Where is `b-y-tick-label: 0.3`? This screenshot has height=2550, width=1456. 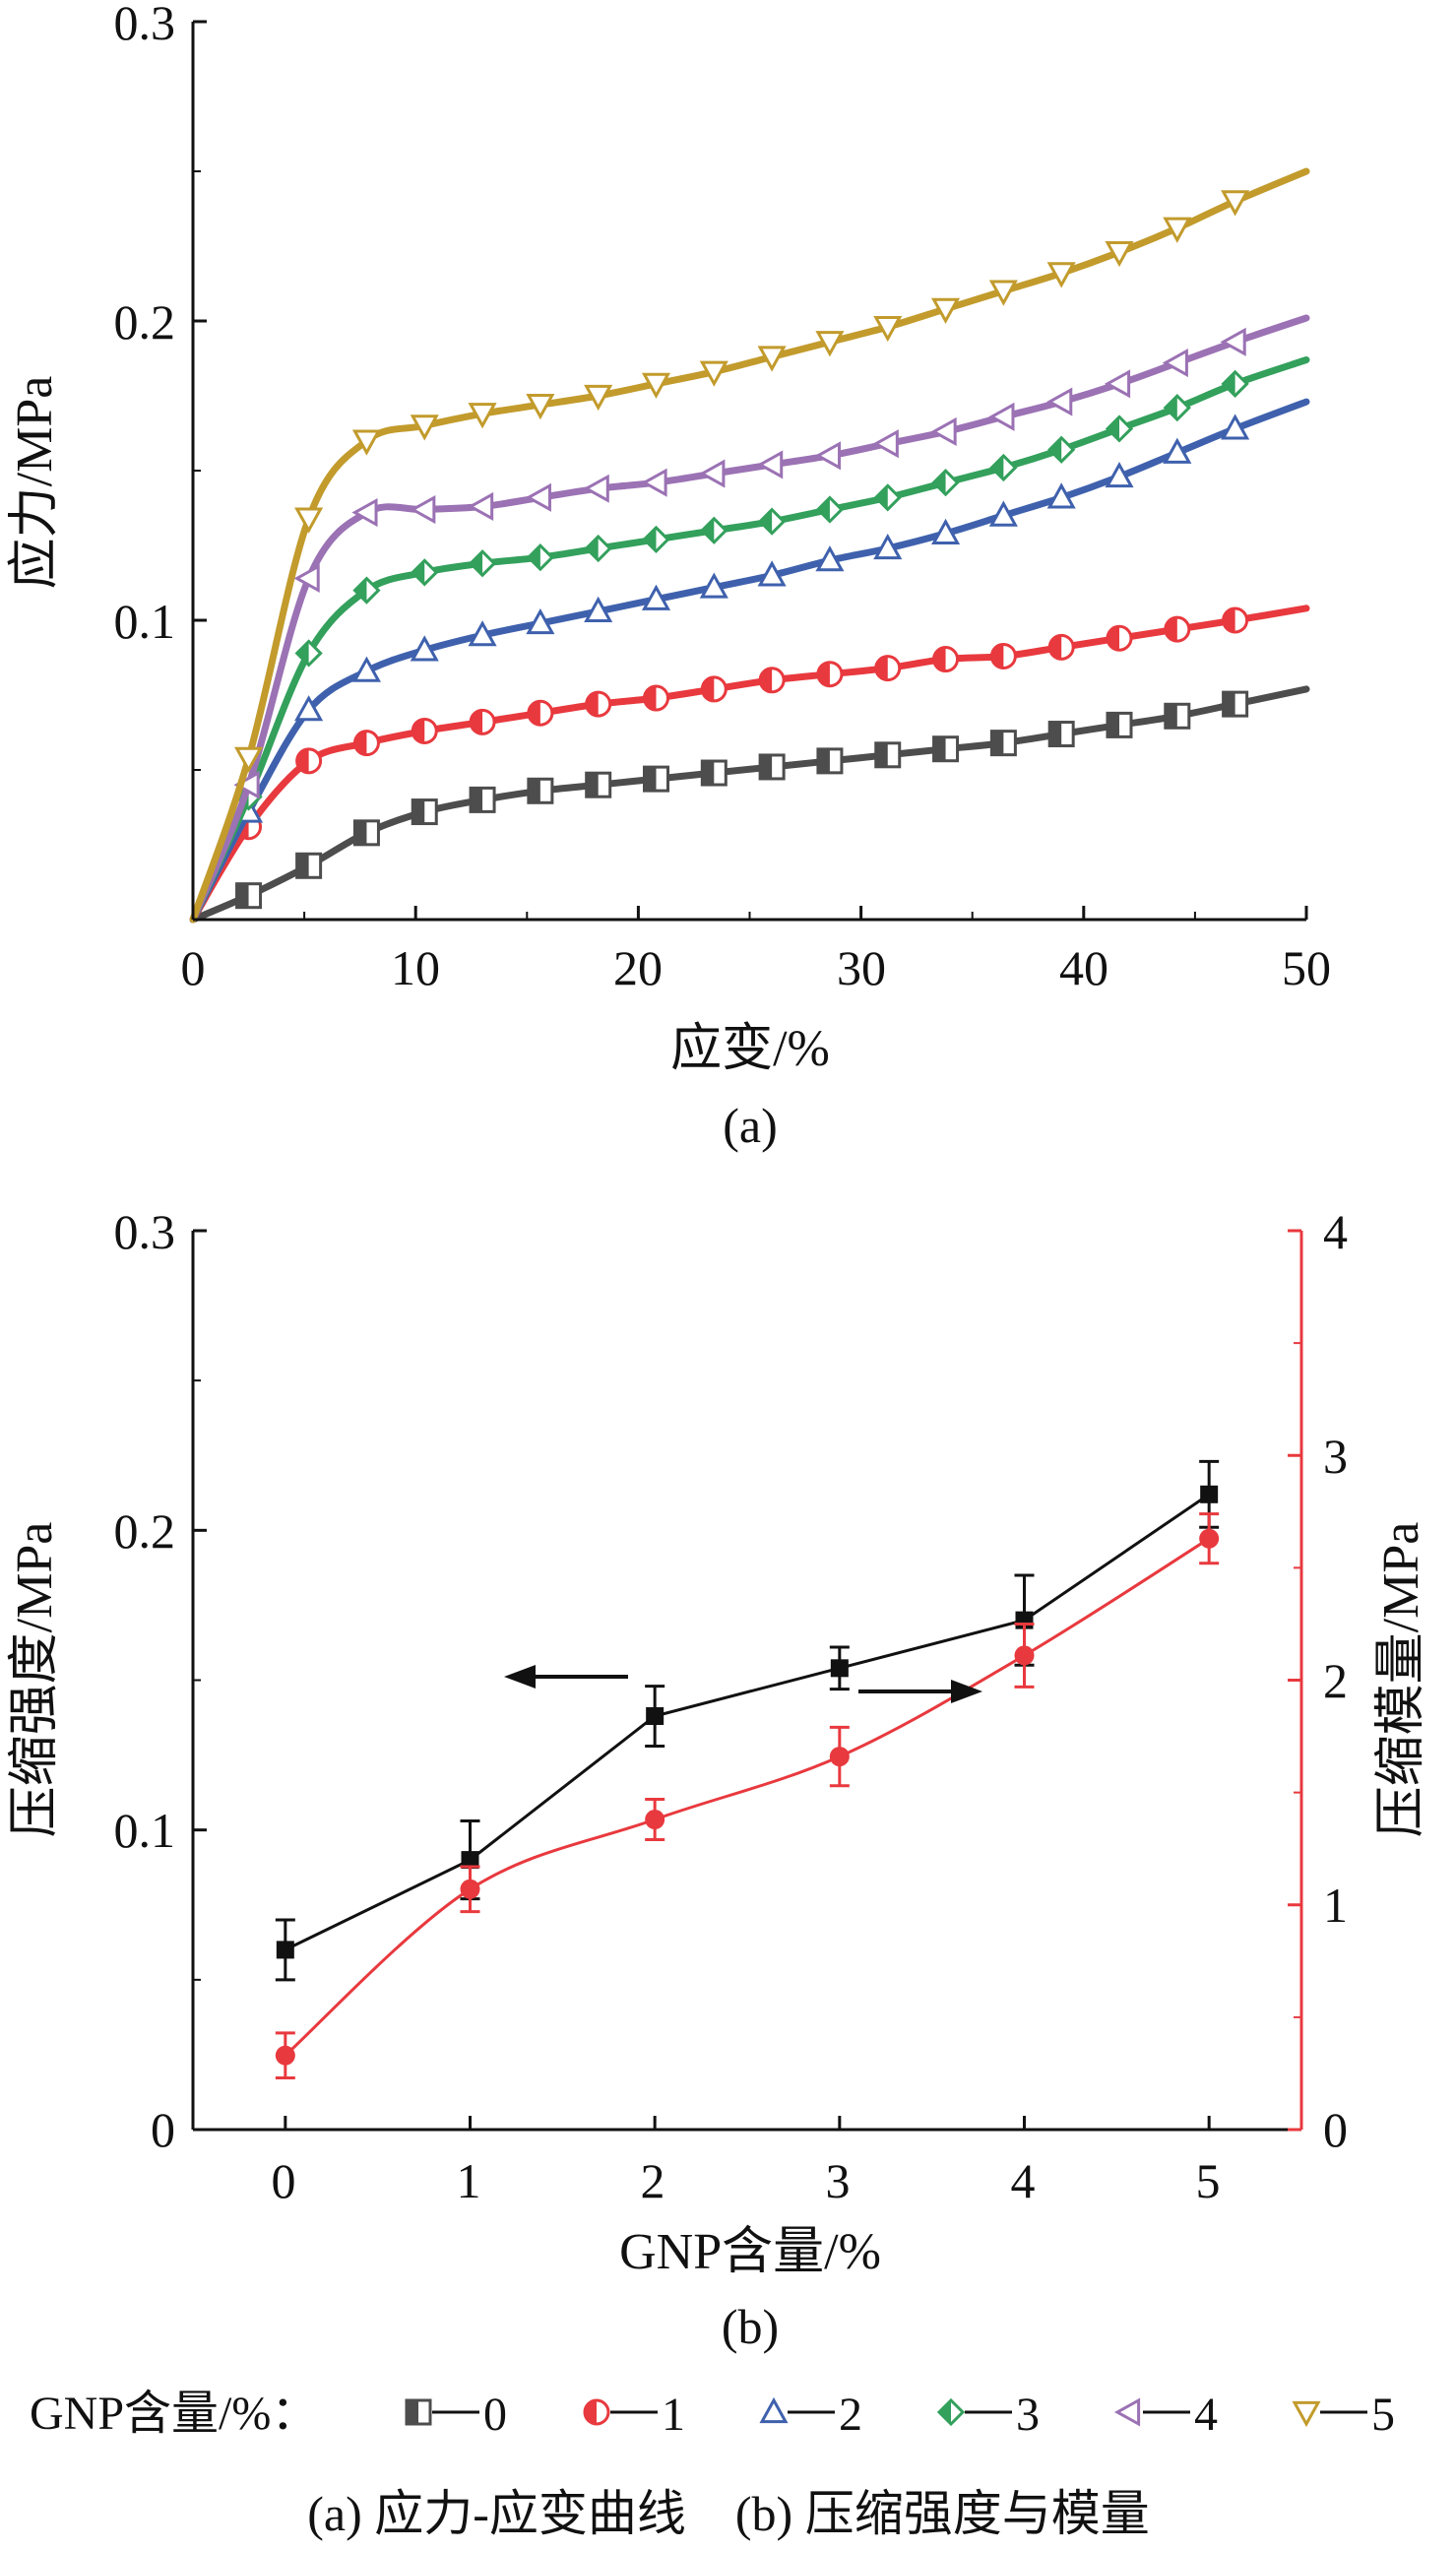
b-y-tick-label: 0.3 is located at coordinates (145, 1231).